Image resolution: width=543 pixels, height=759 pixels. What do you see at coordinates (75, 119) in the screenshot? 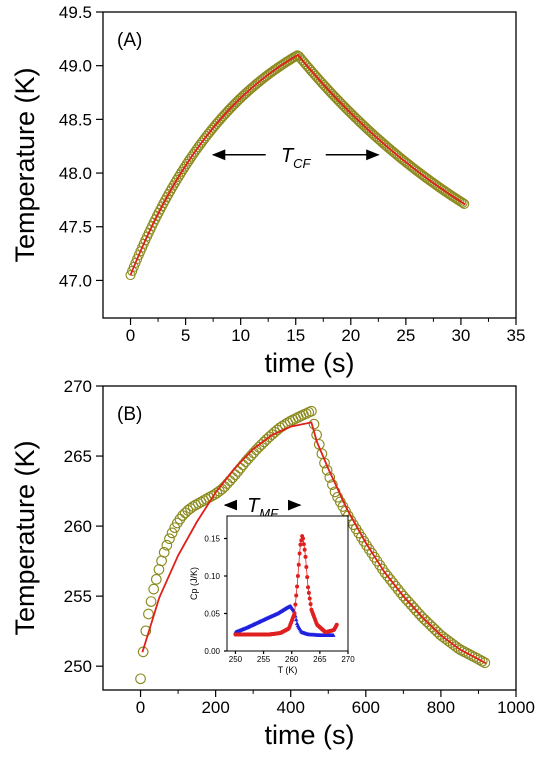
I see `a-y-tick-label: 48.5` at bounding box center [75, 119].